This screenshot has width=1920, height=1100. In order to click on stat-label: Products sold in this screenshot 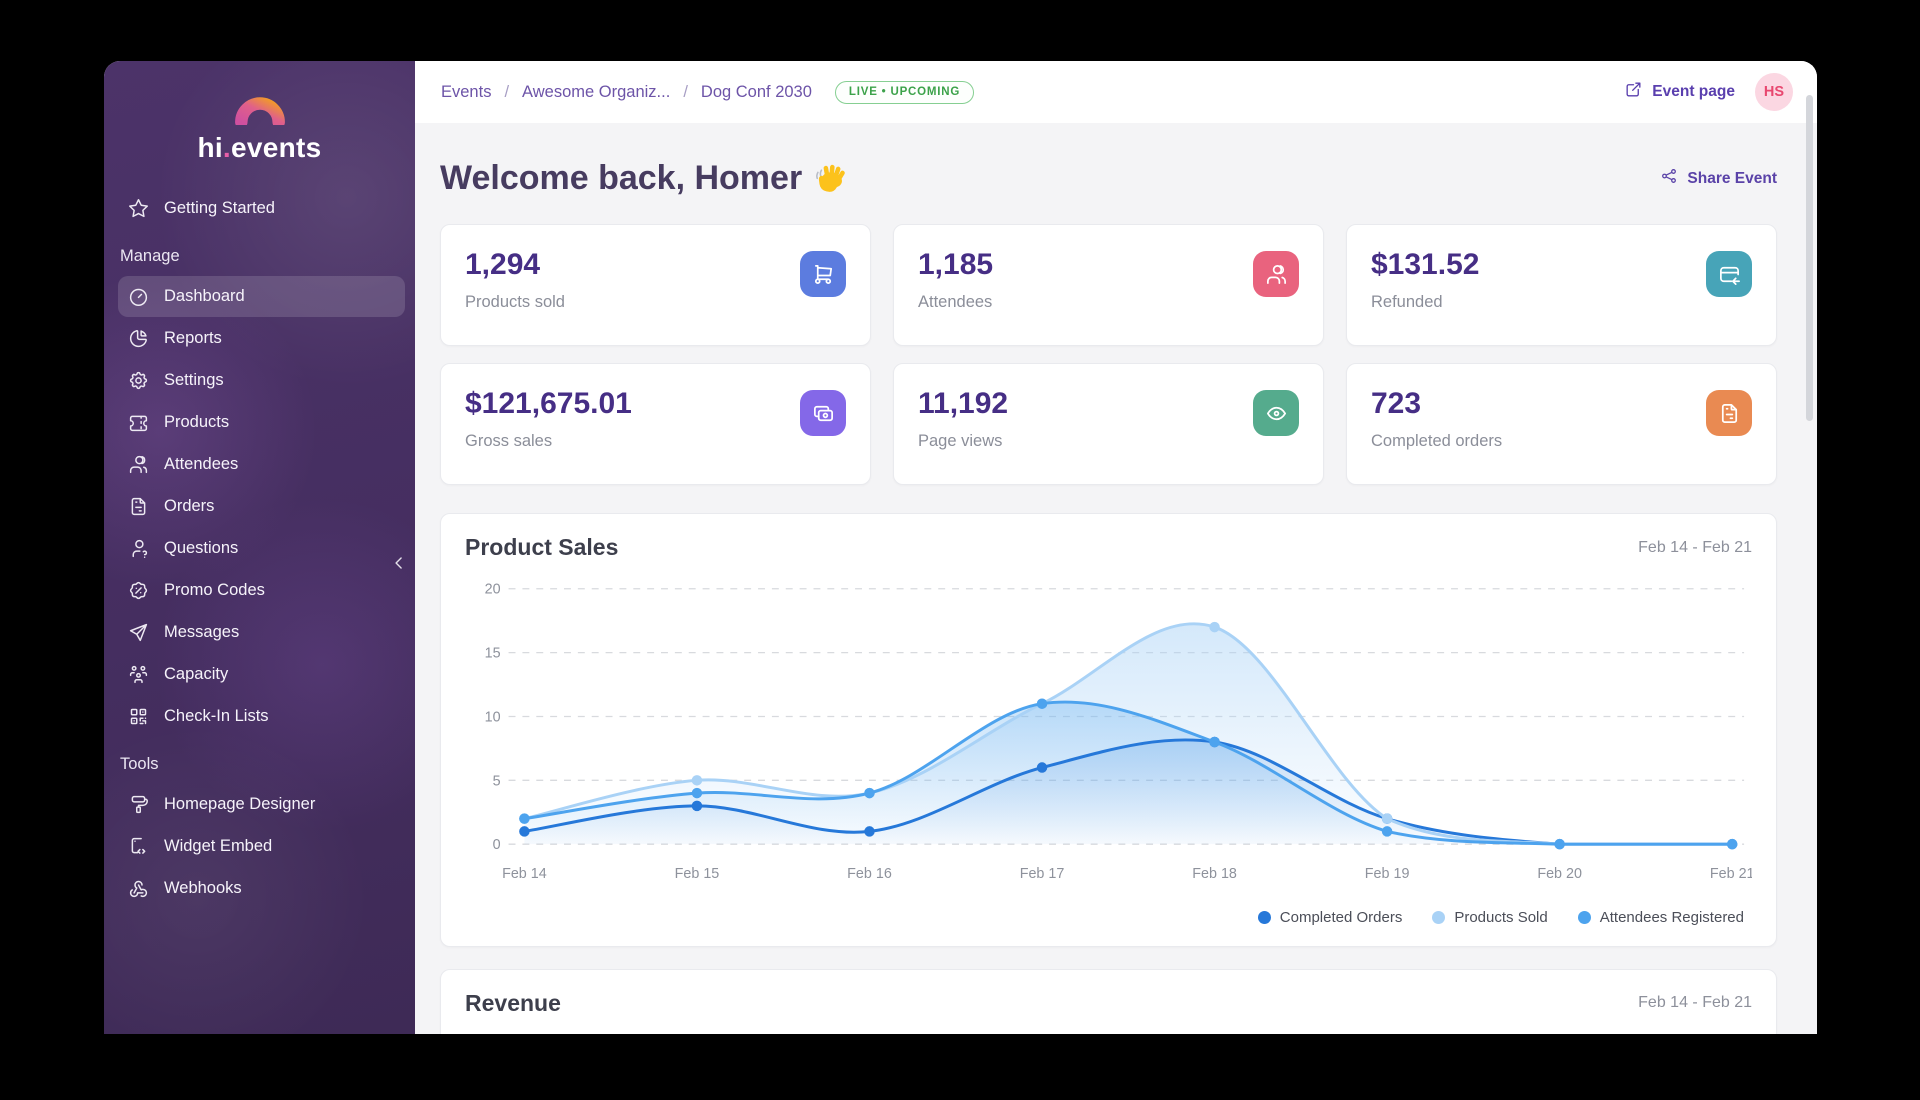, I will do `click(515, 302)`.